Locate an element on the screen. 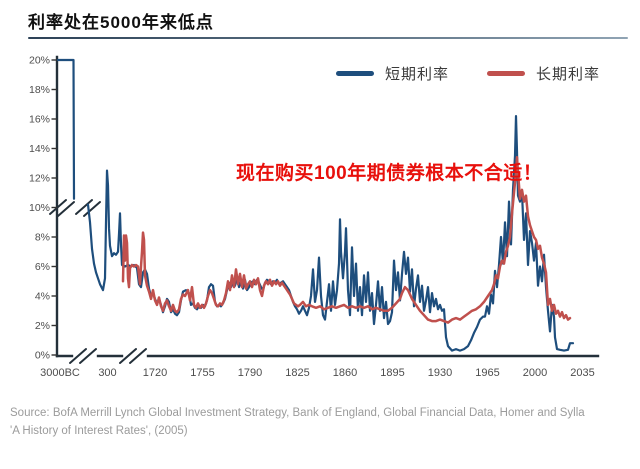 Image resolution: width=640 pixels, height=469 pixels. svg-text: 1720 is located at coordinates (155, 373).